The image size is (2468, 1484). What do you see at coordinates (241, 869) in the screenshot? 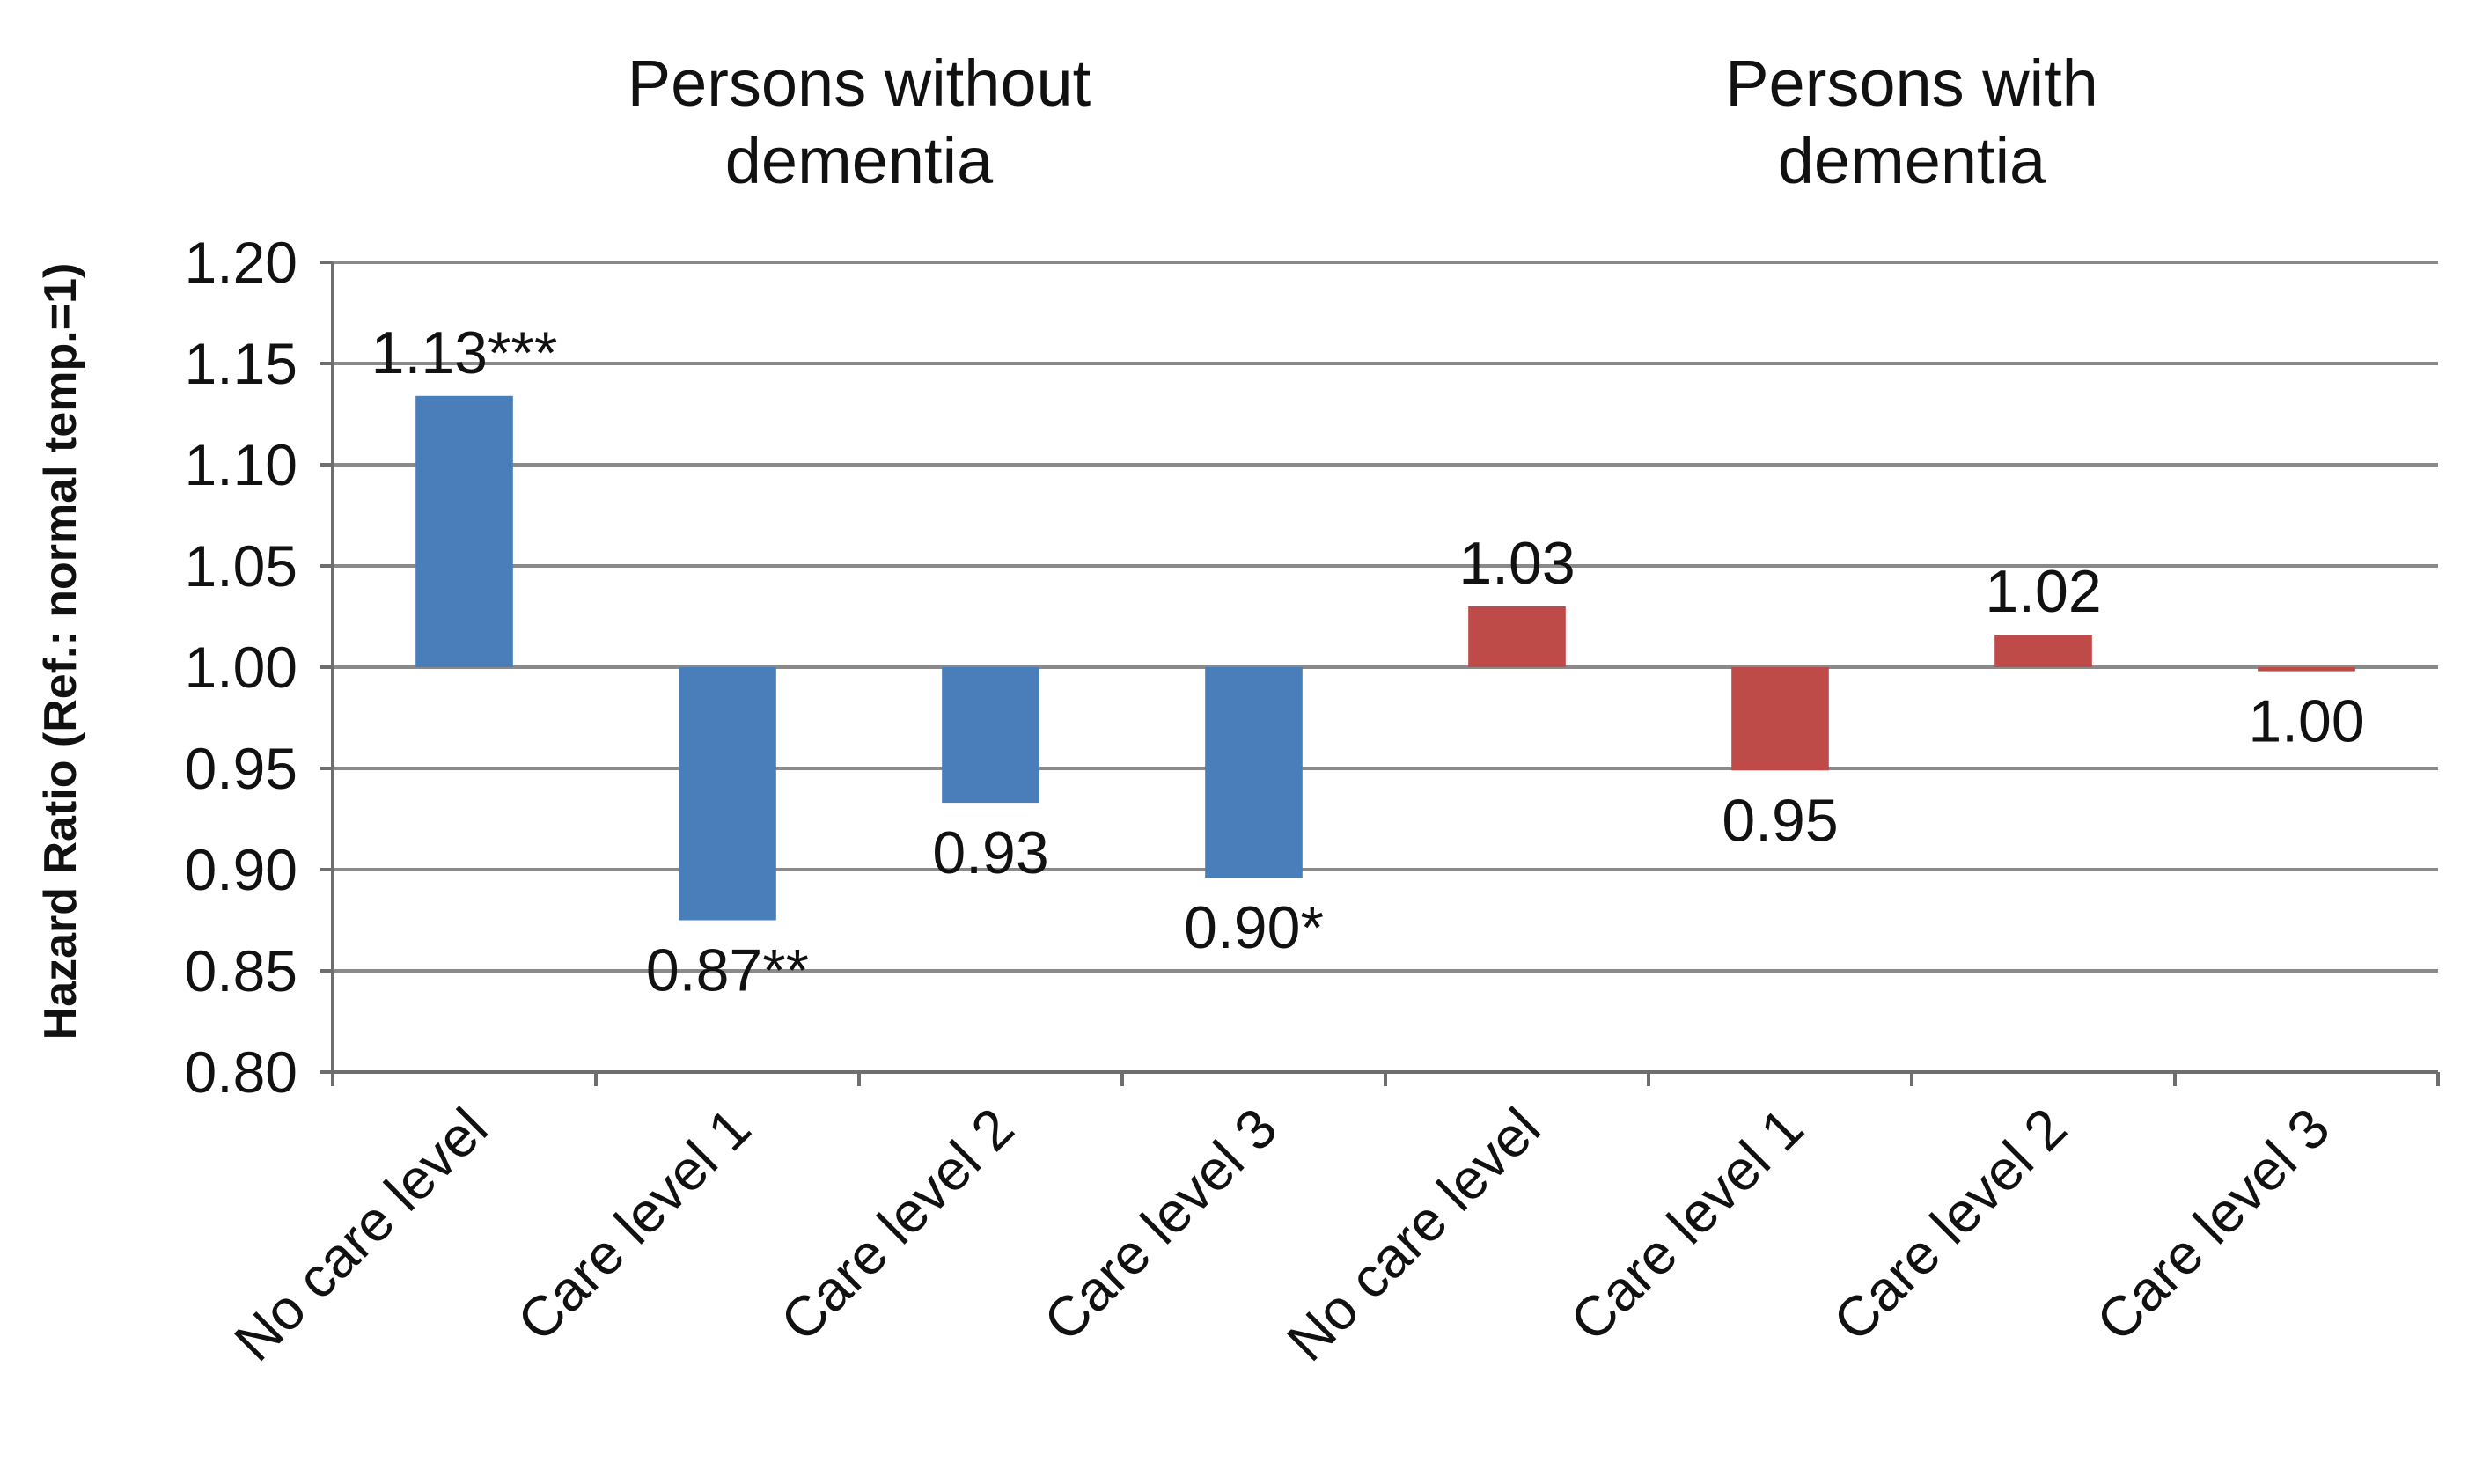
I see `y-tick-label: 0.90` at bounding box center [241, 869].